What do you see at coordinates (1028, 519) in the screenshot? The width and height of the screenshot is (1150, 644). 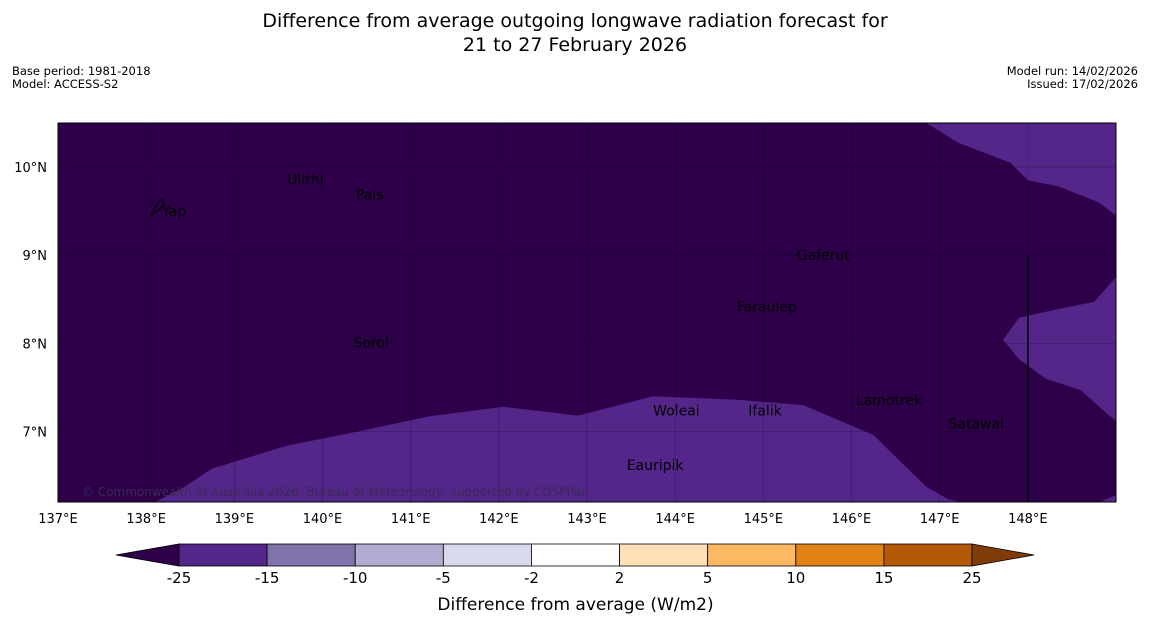 I see `lon-tick-label: 148°E` at bounding box center [1028, 519].